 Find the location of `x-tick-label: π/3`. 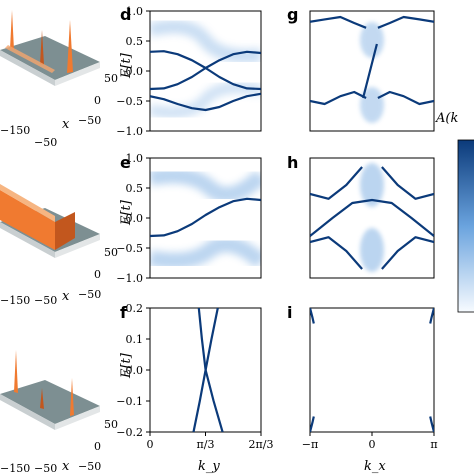

x-tick-label: π/3 is located at coordinates (206, 444).